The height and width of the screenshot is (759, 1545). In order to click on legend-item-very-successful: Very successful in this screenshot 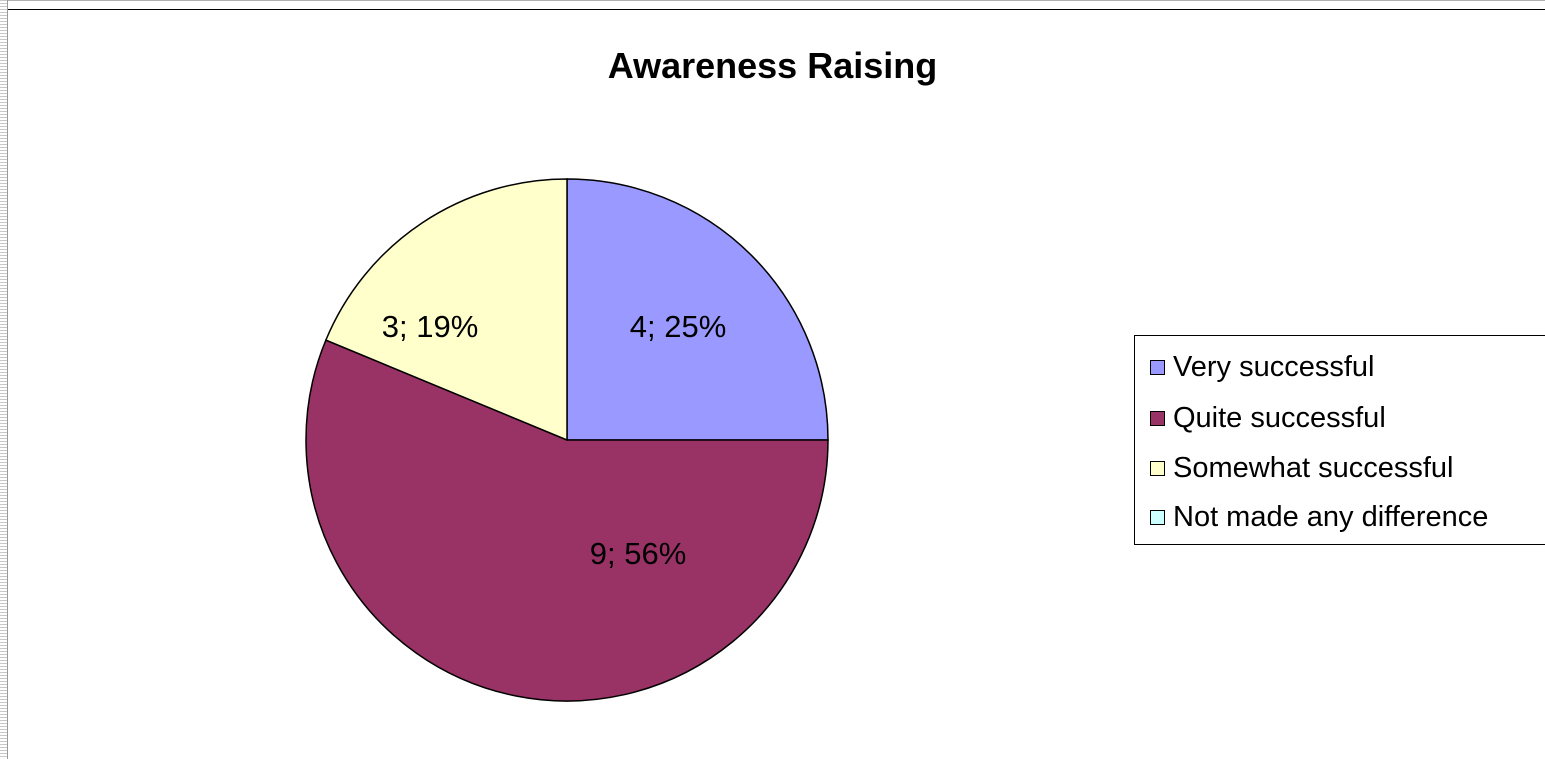, I will do `click(1262, 367)`.